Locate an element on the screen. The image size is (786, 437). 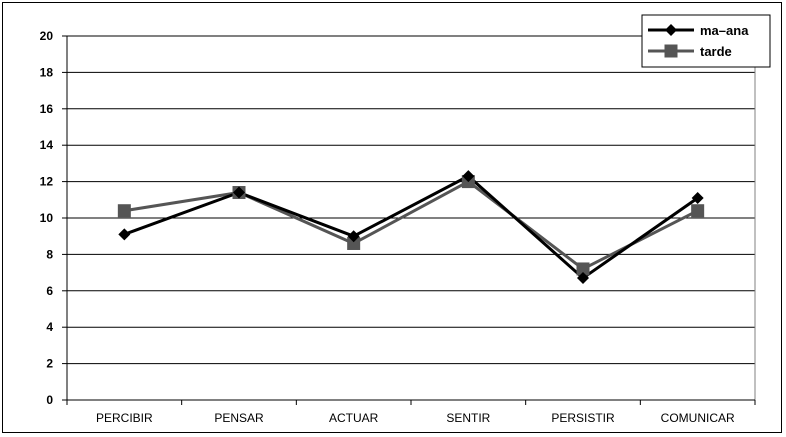
legend-label-1: tarde is located at coordinates (716, 51).